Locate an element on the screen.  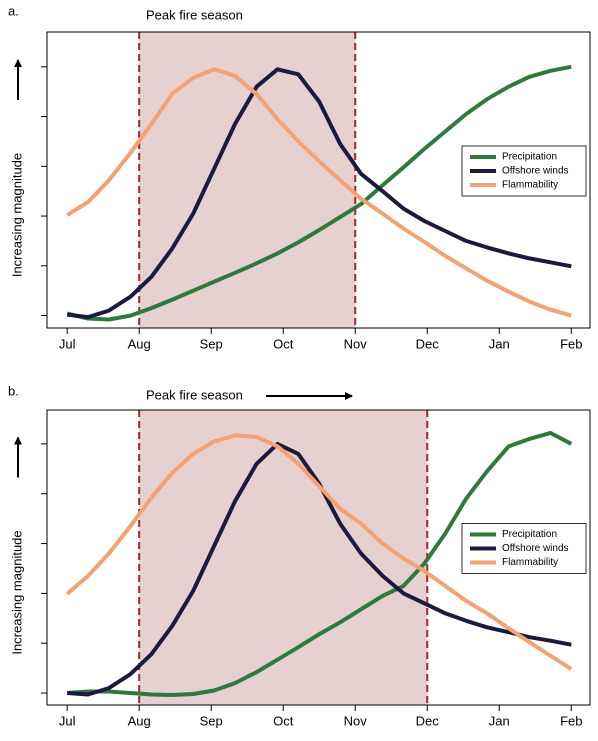
panel-label: b. is located at coordinates (13, 390).